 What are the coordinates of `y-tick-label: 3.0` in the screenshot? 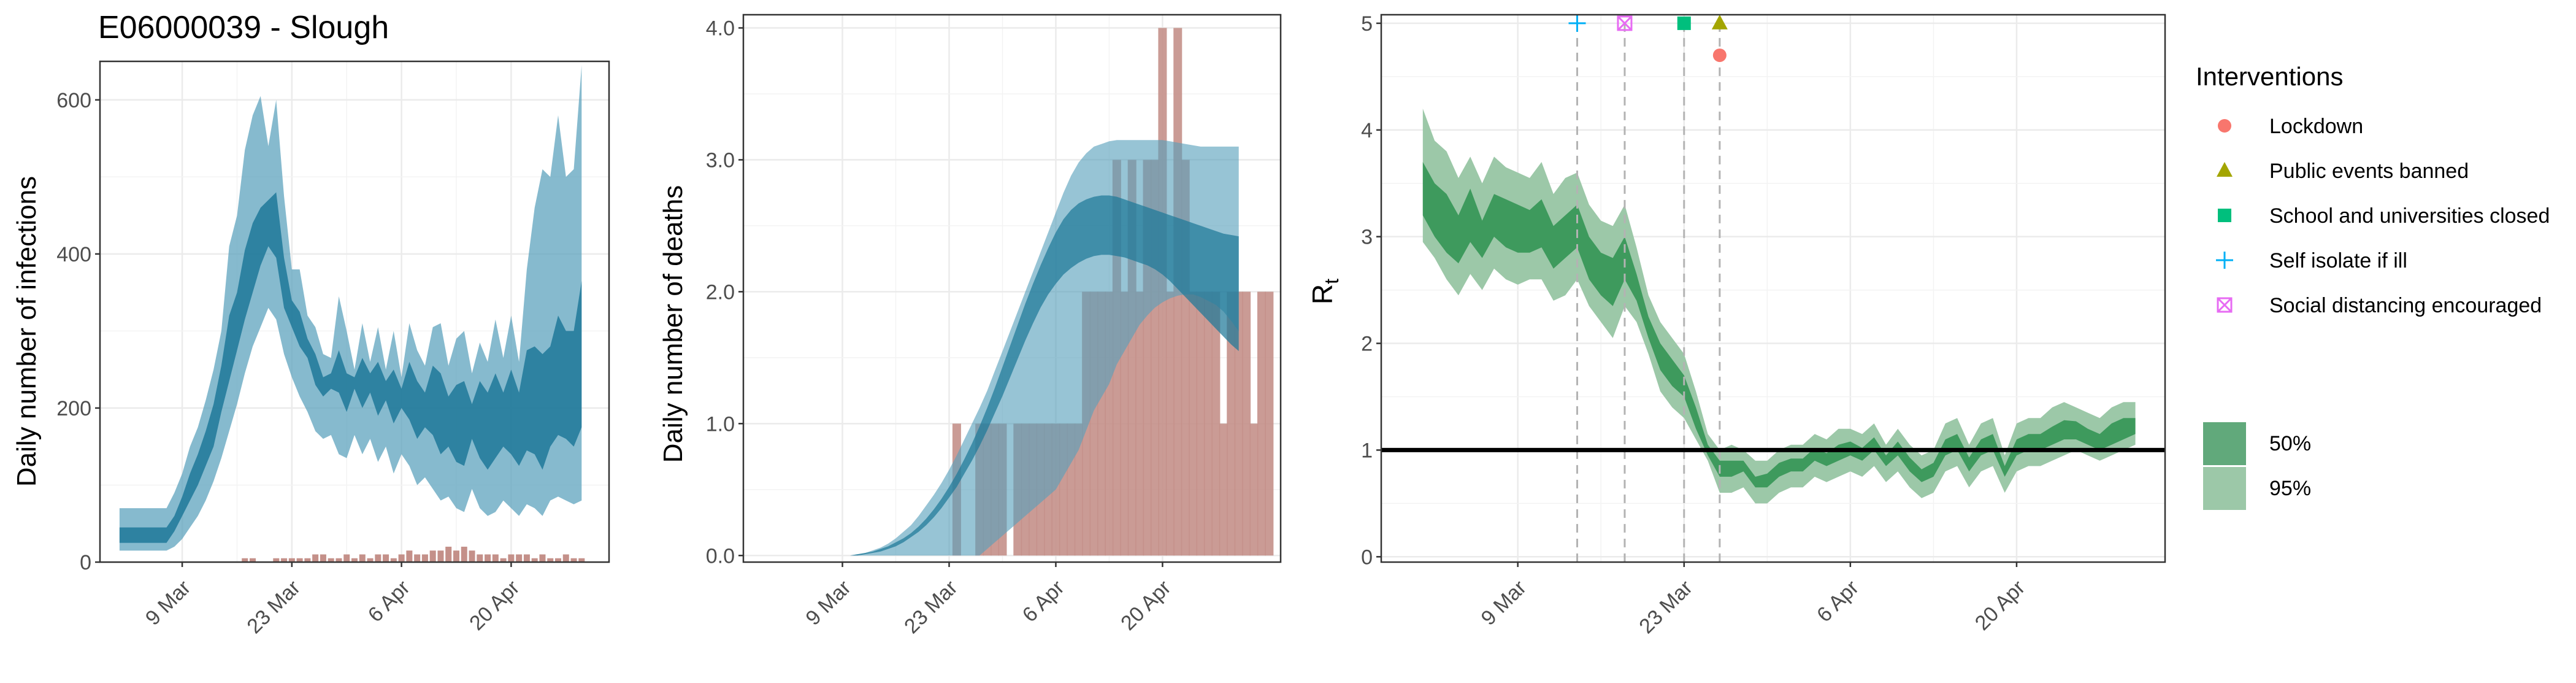 It's located at (720, 160).